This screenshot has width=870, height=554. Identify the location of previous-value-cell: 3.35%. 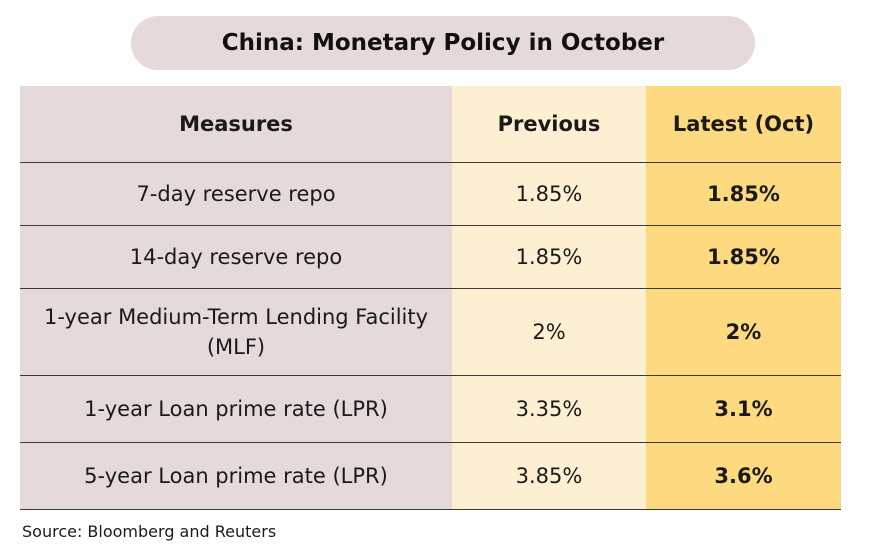
(549, 409).